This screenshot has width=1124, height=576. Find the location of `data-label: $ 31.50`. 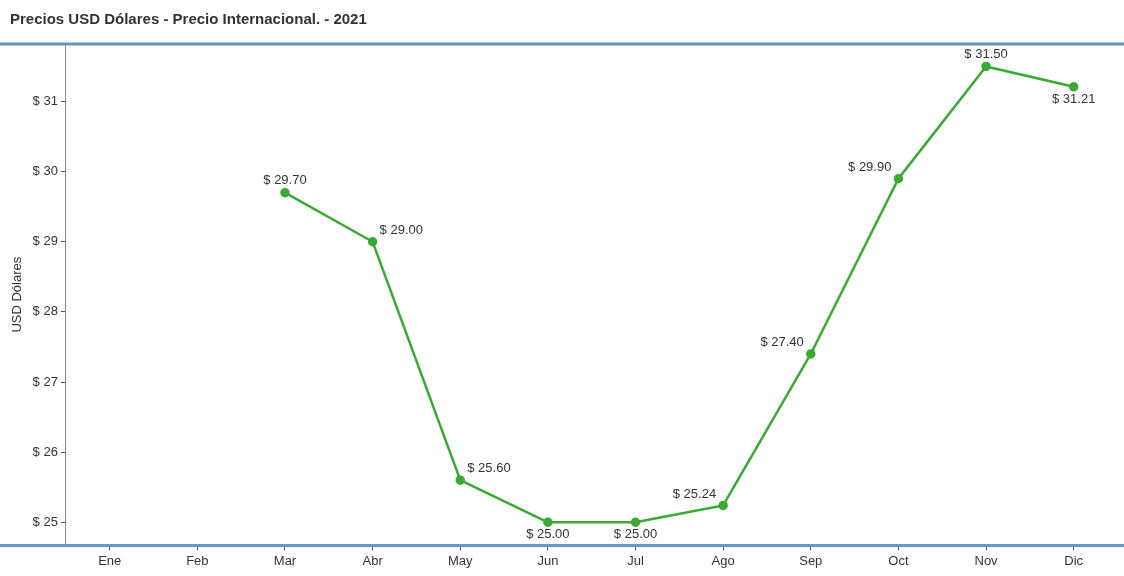

data-label: $ 31.50 is located at coordinates (986, 53).